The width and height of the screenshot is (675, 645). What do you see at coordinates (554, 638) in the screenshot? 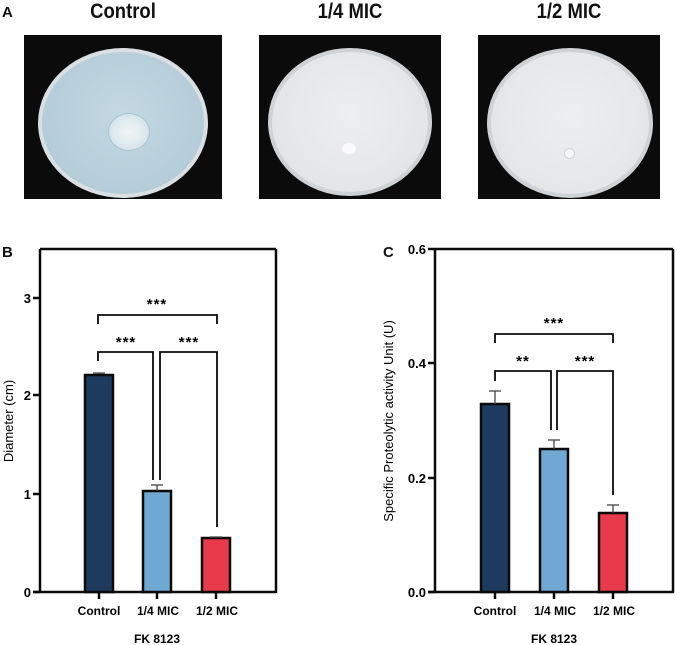
I see `x-axis-label-c: FK 8123` at bounding box center [554, 638].